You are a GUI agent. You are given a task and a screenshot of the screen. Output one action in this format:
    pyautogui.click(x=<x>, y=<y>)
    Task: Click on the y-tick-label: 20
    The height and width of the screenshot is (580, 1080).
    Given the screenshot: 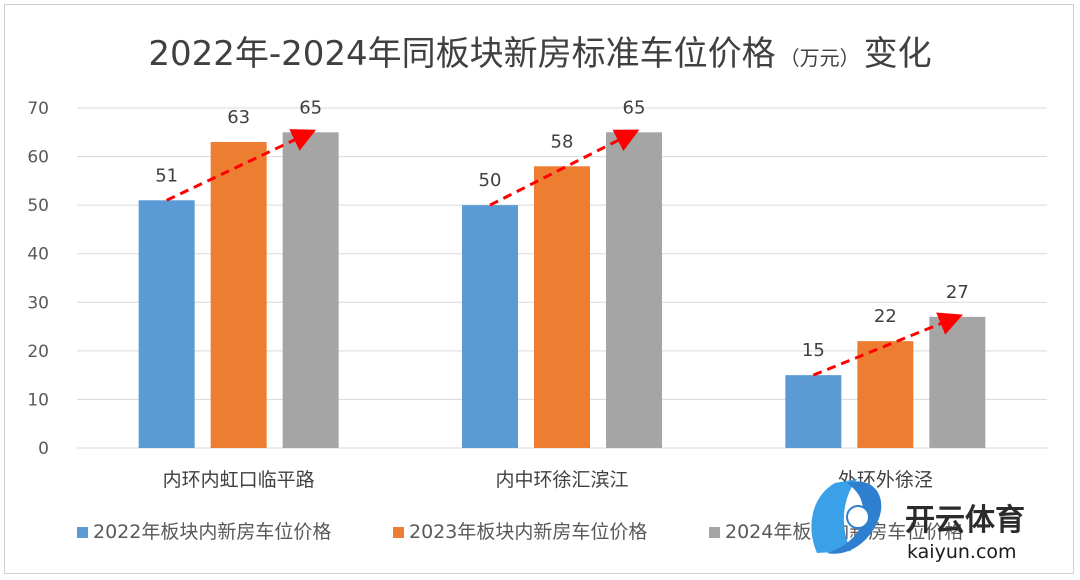 What is the action you would take?
    pyautogui.click(x=38, y=352)
    